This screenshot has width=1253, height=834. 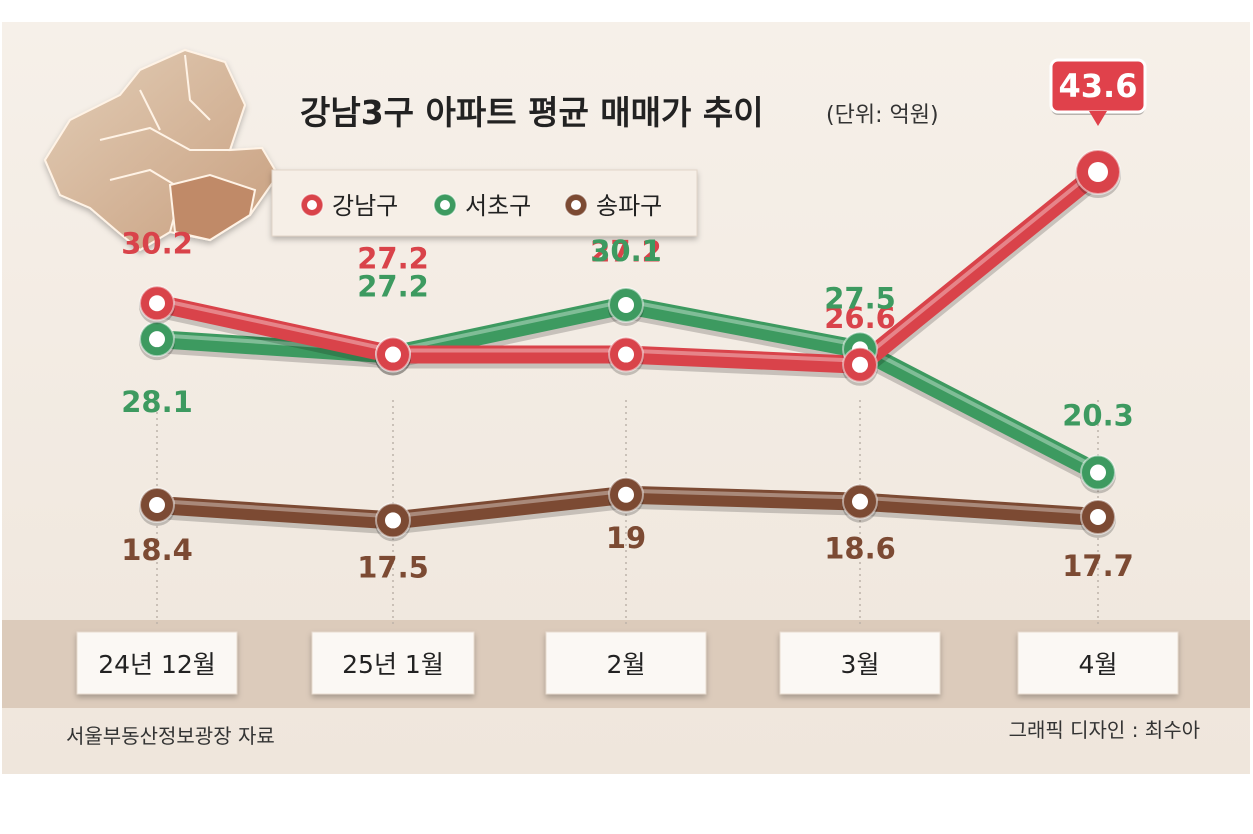 I want to click on x-tick-label-5: 4월, so click(x=1098, y=664).